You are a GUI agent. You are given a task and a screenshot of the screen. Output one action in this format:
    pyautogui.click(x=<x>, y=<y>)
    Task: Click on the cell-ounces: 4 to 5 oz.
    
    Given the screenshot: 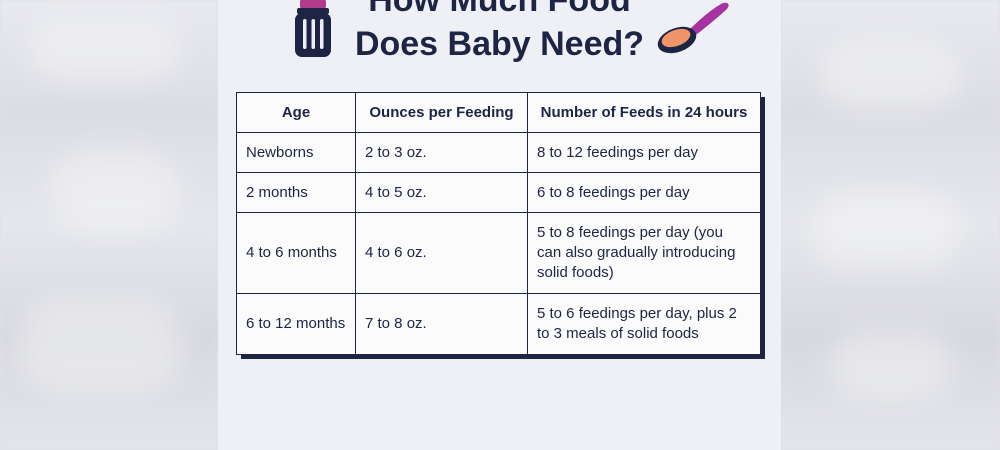 What is the action you would take?
    pyautogui.click(x=441, y=192)
    